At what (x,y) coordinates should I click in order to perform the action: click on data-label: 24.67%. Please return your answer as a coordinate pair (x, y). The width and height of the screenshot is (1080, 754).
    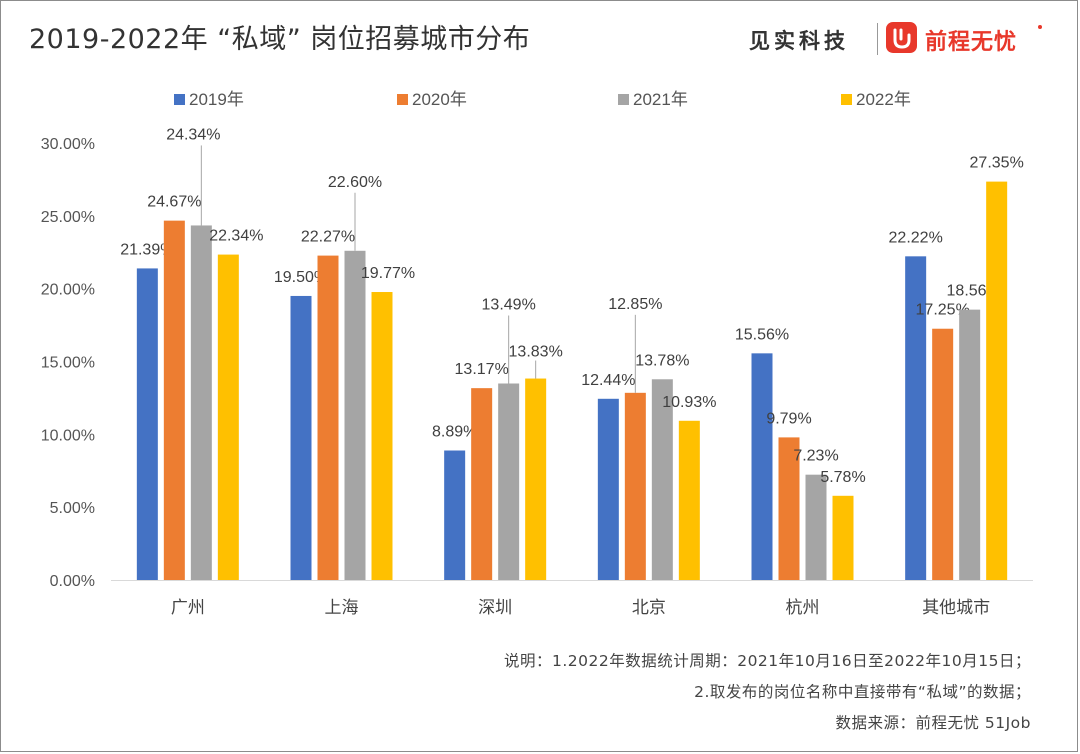
    Looking at the image, I should click on (174, 202).